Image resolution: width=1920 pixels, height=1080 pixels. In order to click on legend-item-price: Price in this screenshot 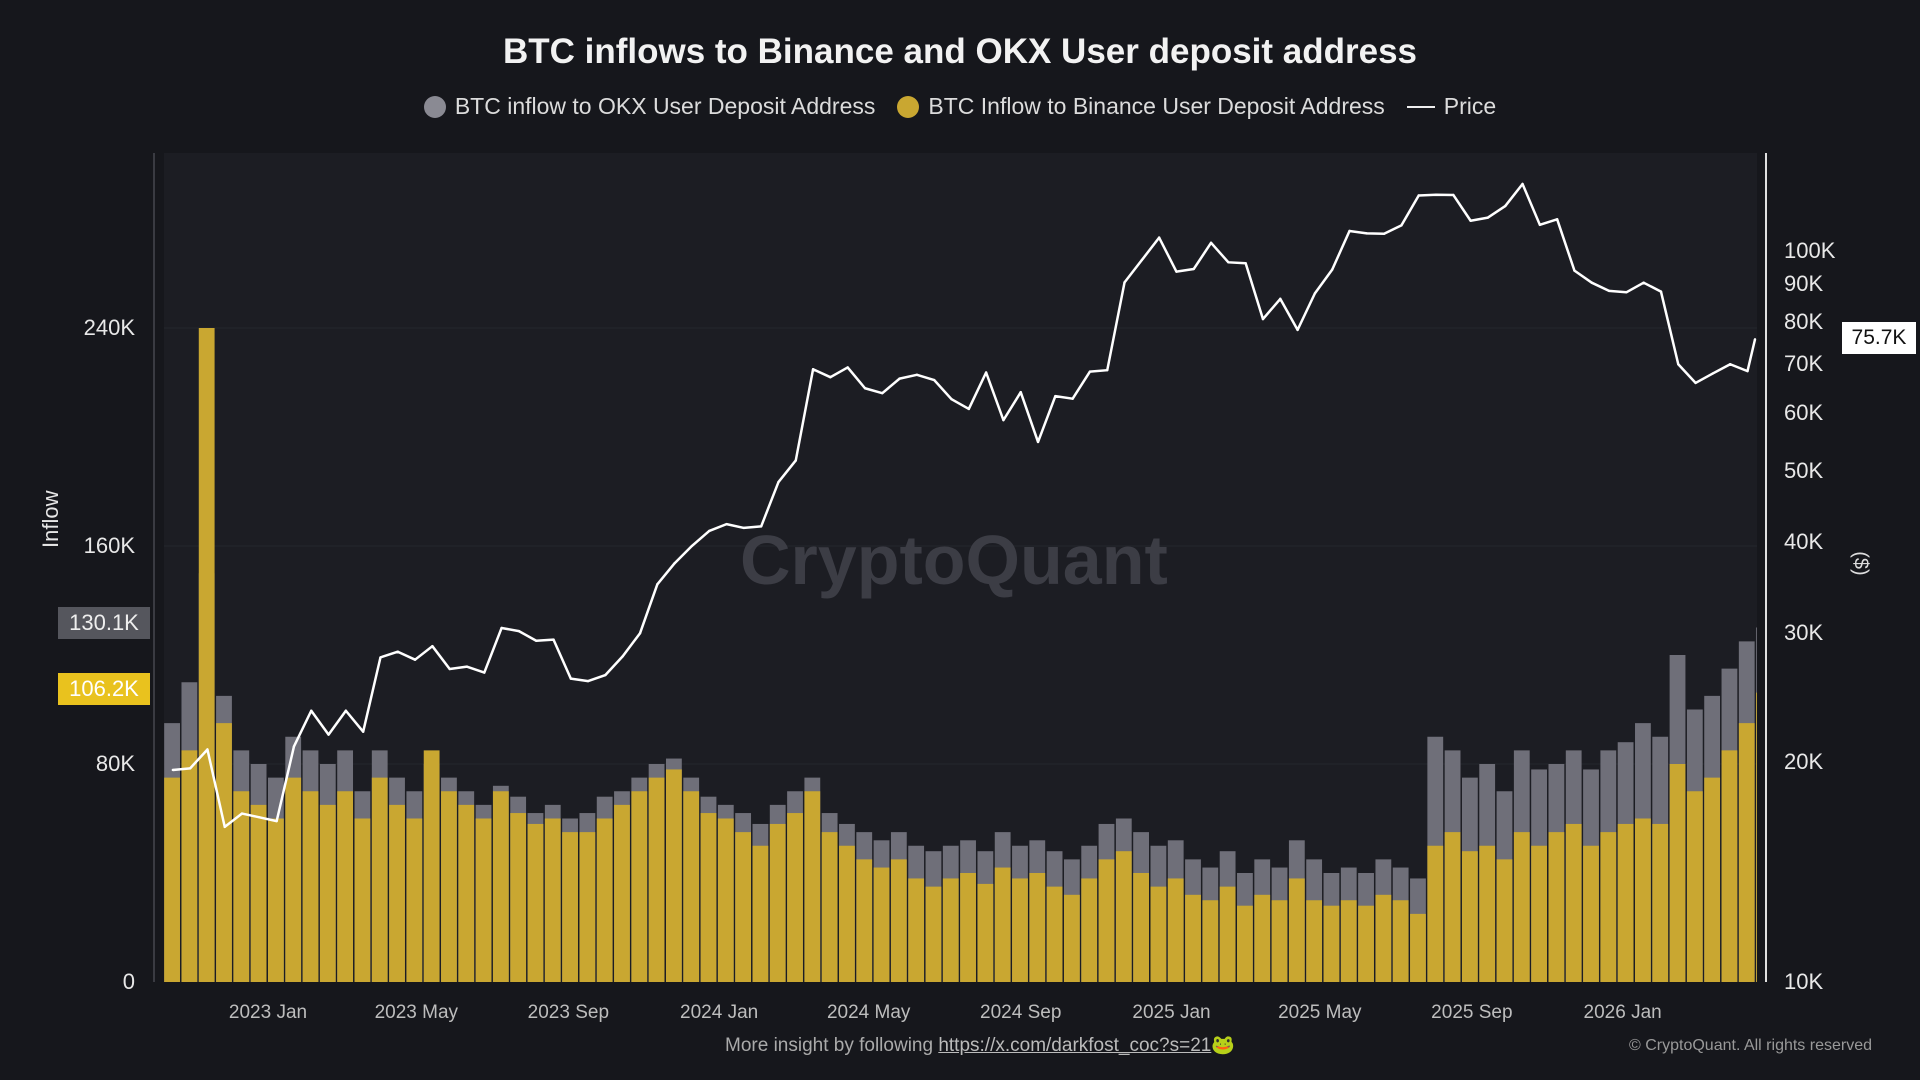, I will do `click(1451, 106)`.